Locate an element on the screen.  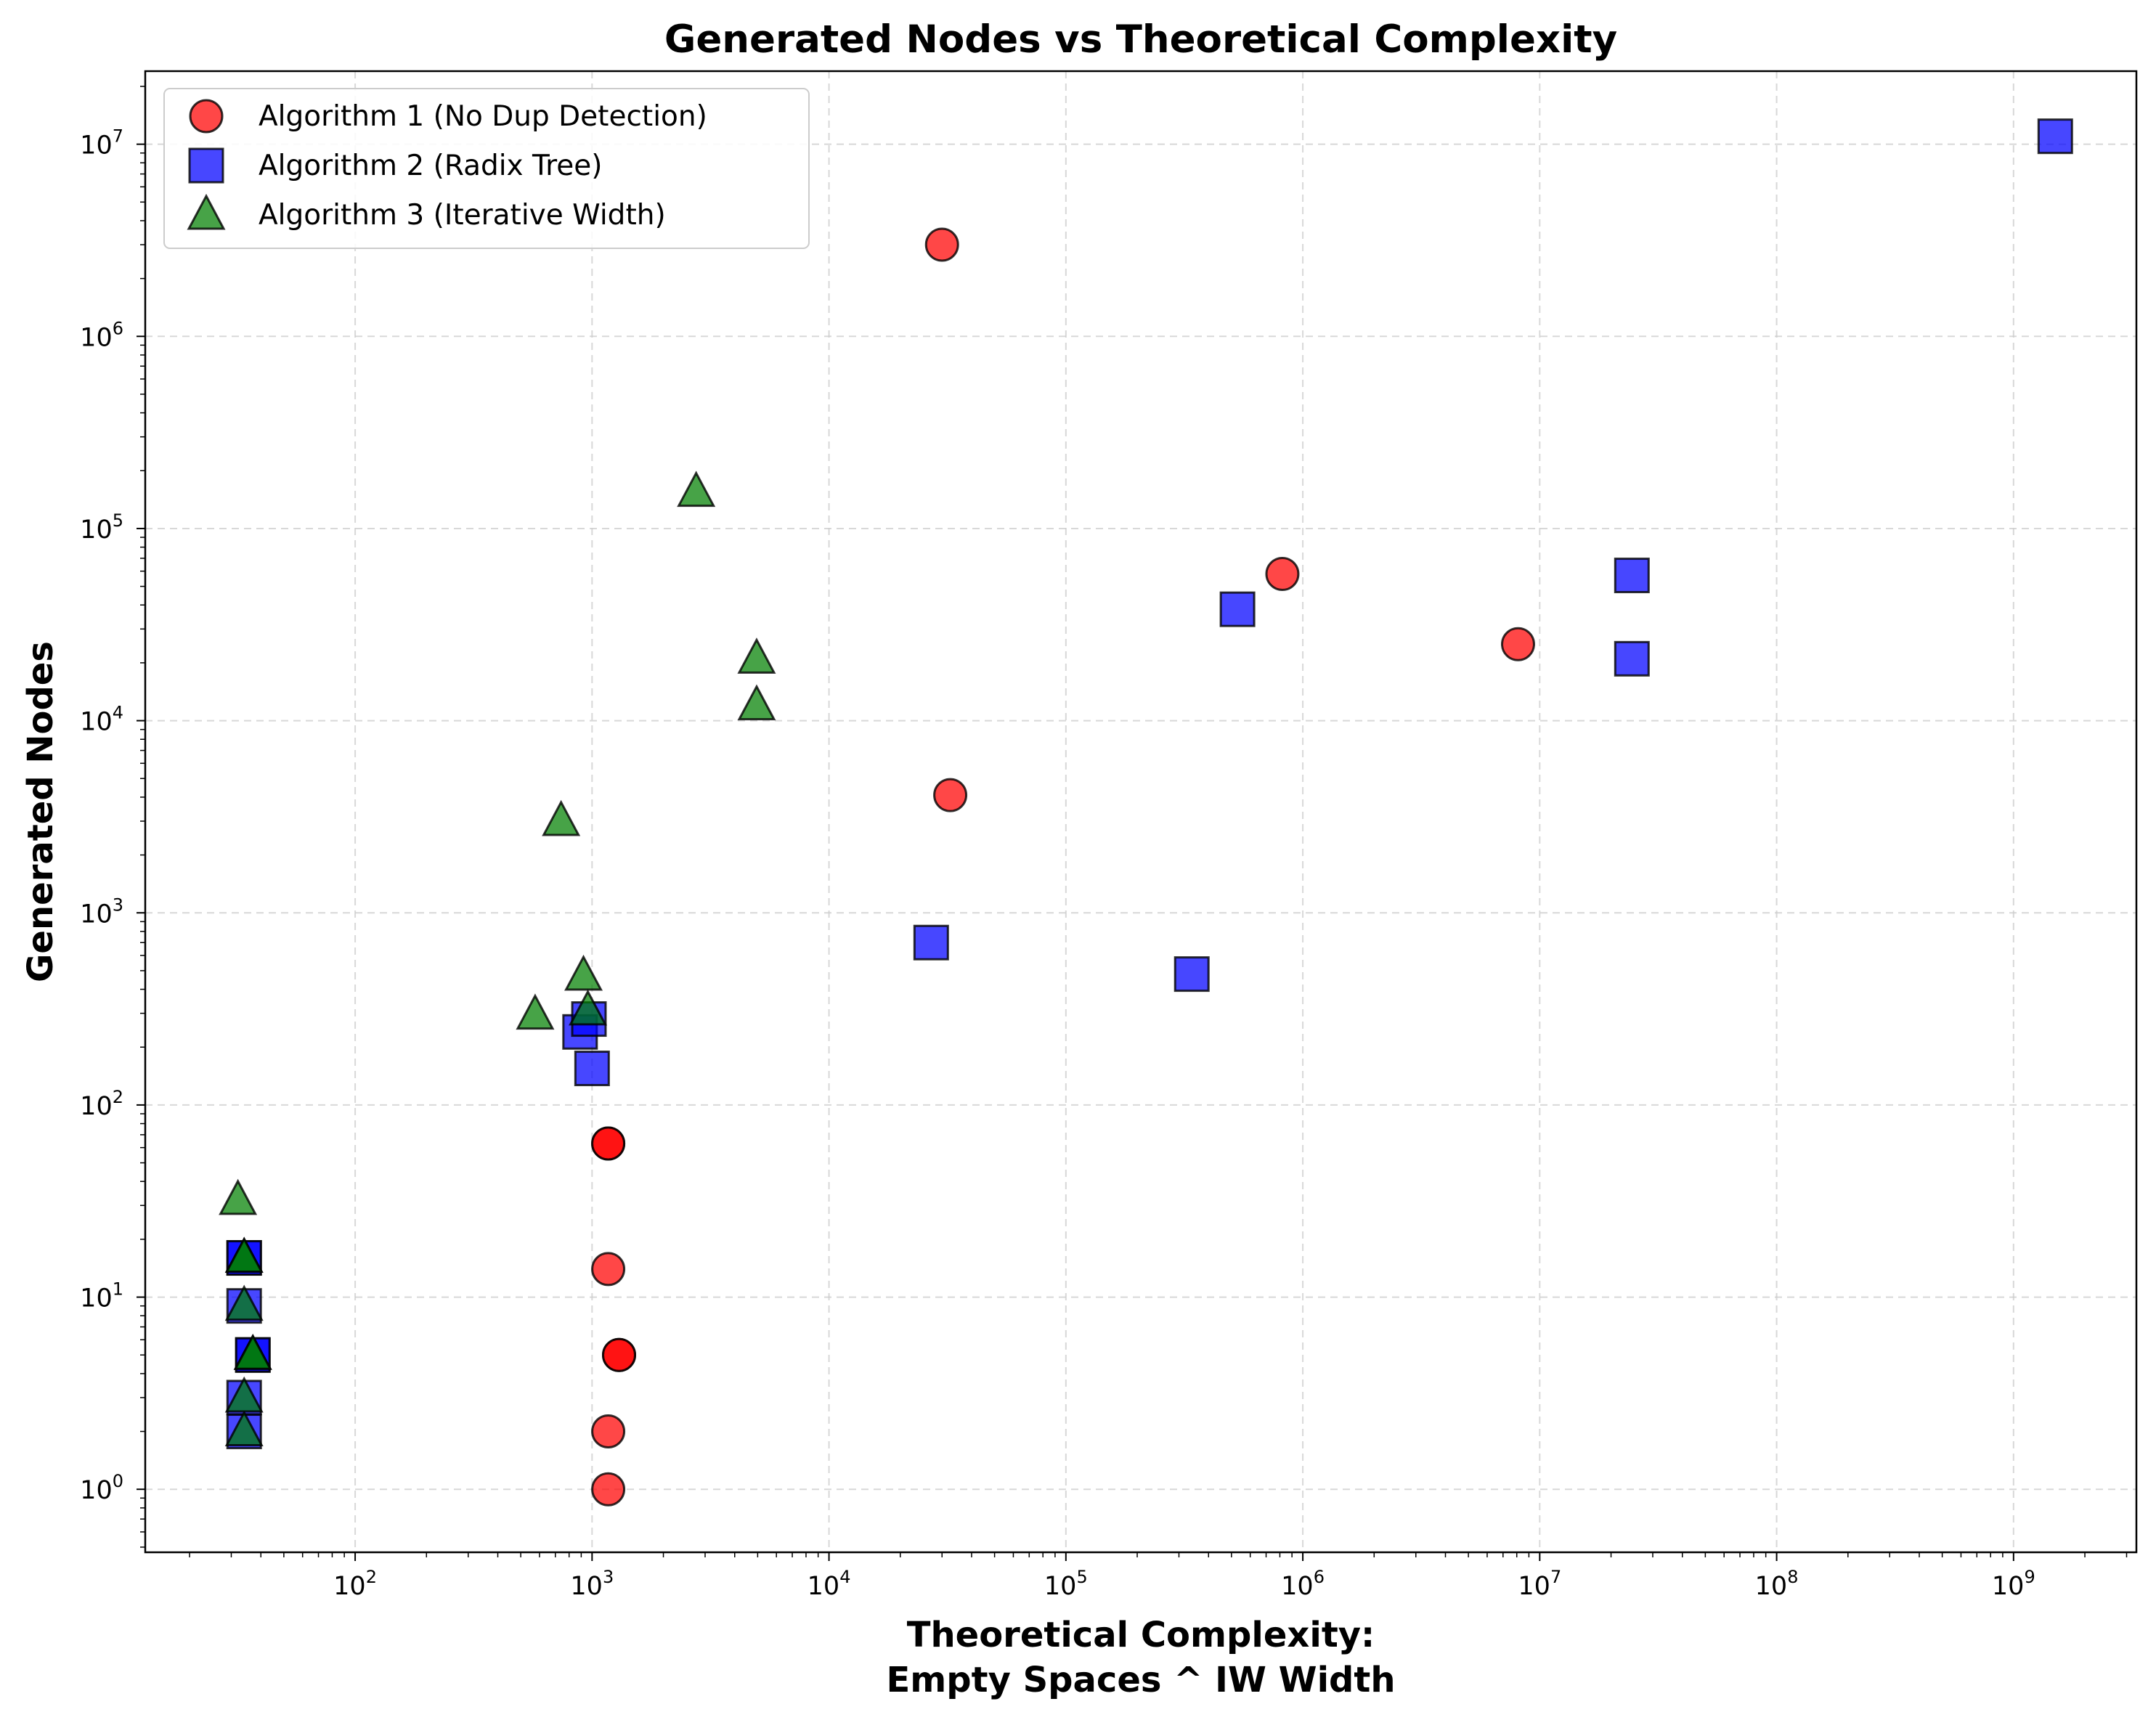
y-tick-label: 10⁵ is located at coordinates (101, 527).